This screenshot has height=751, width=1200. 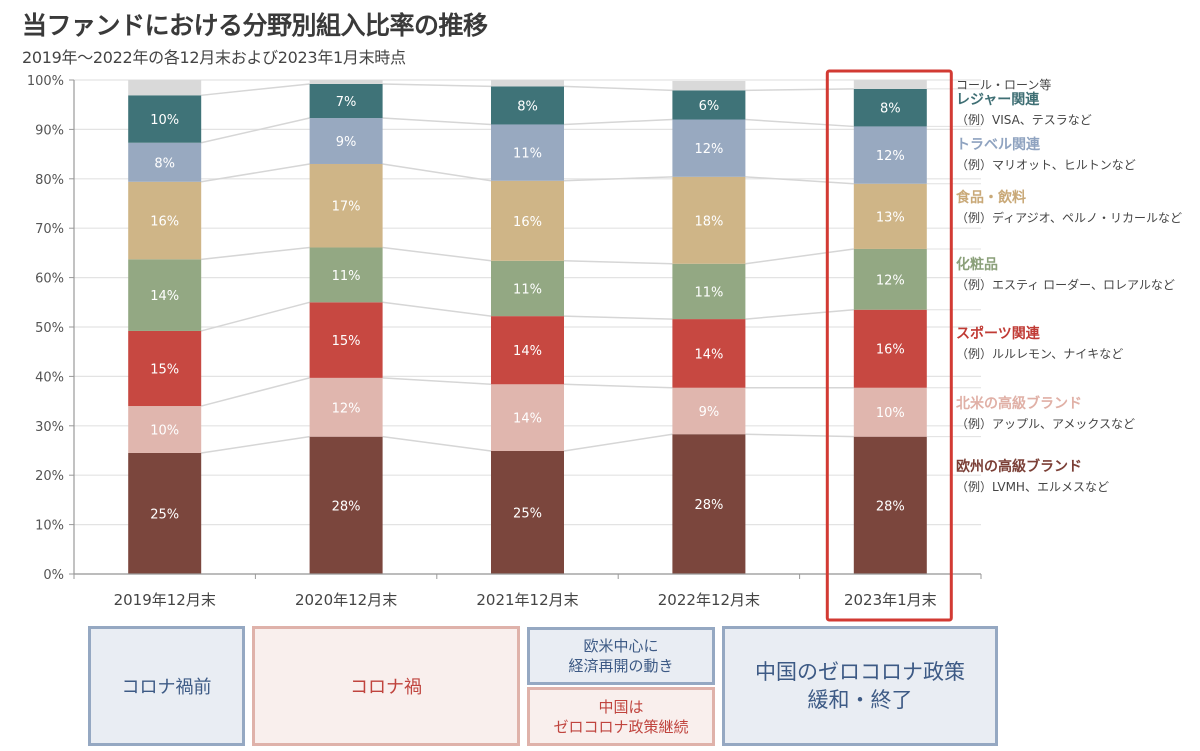 What do you see at coordinates (45, 81) in the screenshot?
I see `y-tick-label: 100%` at bounding box center [45, 81].